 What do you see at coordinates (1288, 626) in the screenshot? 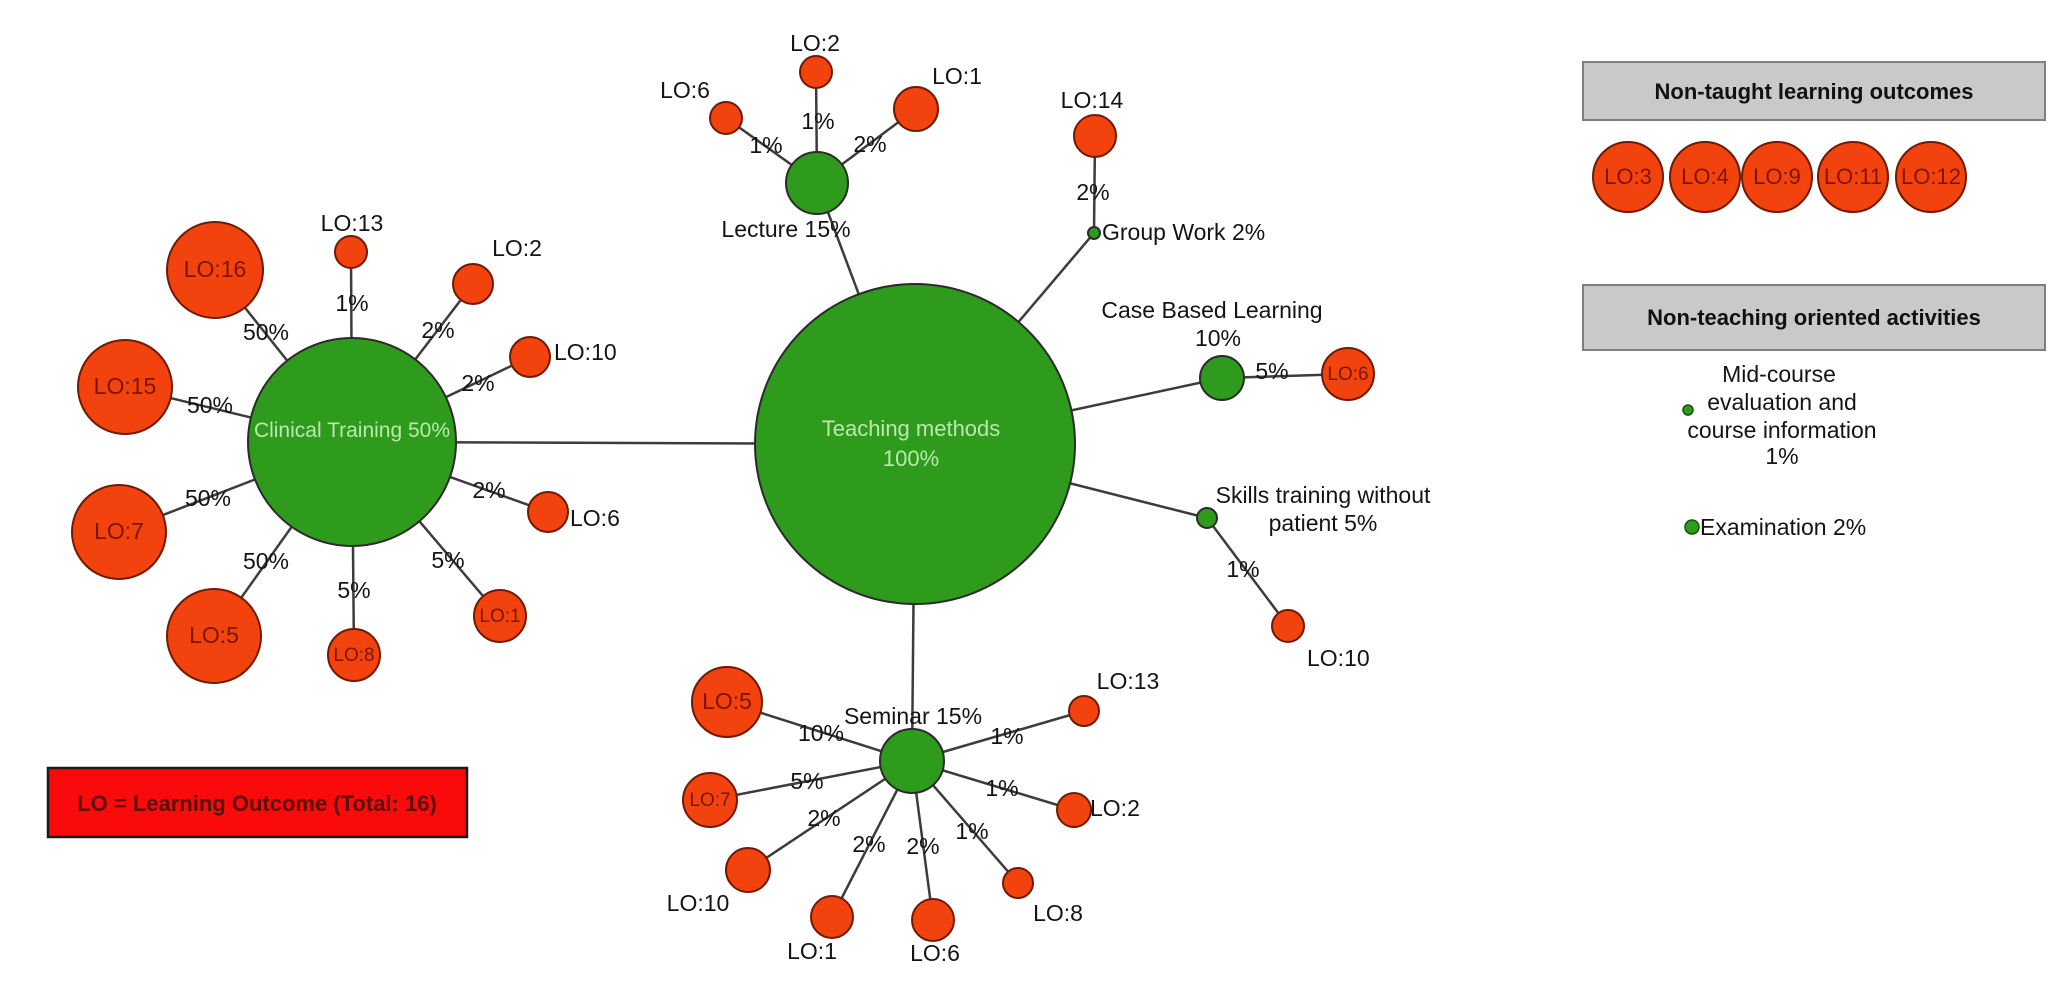
I see `skills-lo10-circle` at bounding box center [1288, 626].